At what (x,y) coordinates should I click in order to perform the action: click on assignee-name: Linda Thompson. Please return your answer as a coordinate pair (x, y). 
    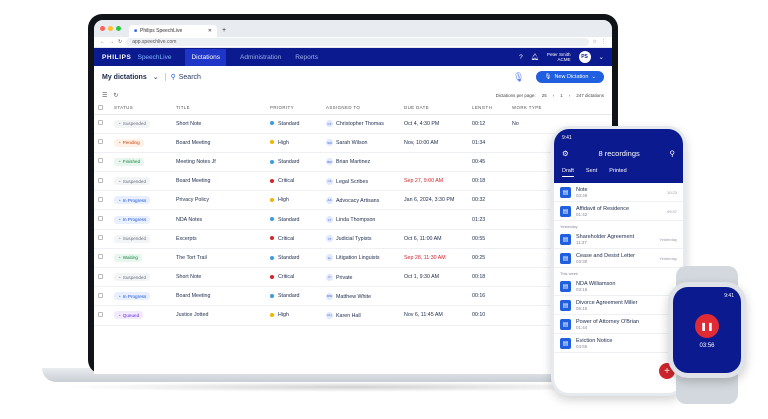
    Looking at the image, I should click on (356, 219).